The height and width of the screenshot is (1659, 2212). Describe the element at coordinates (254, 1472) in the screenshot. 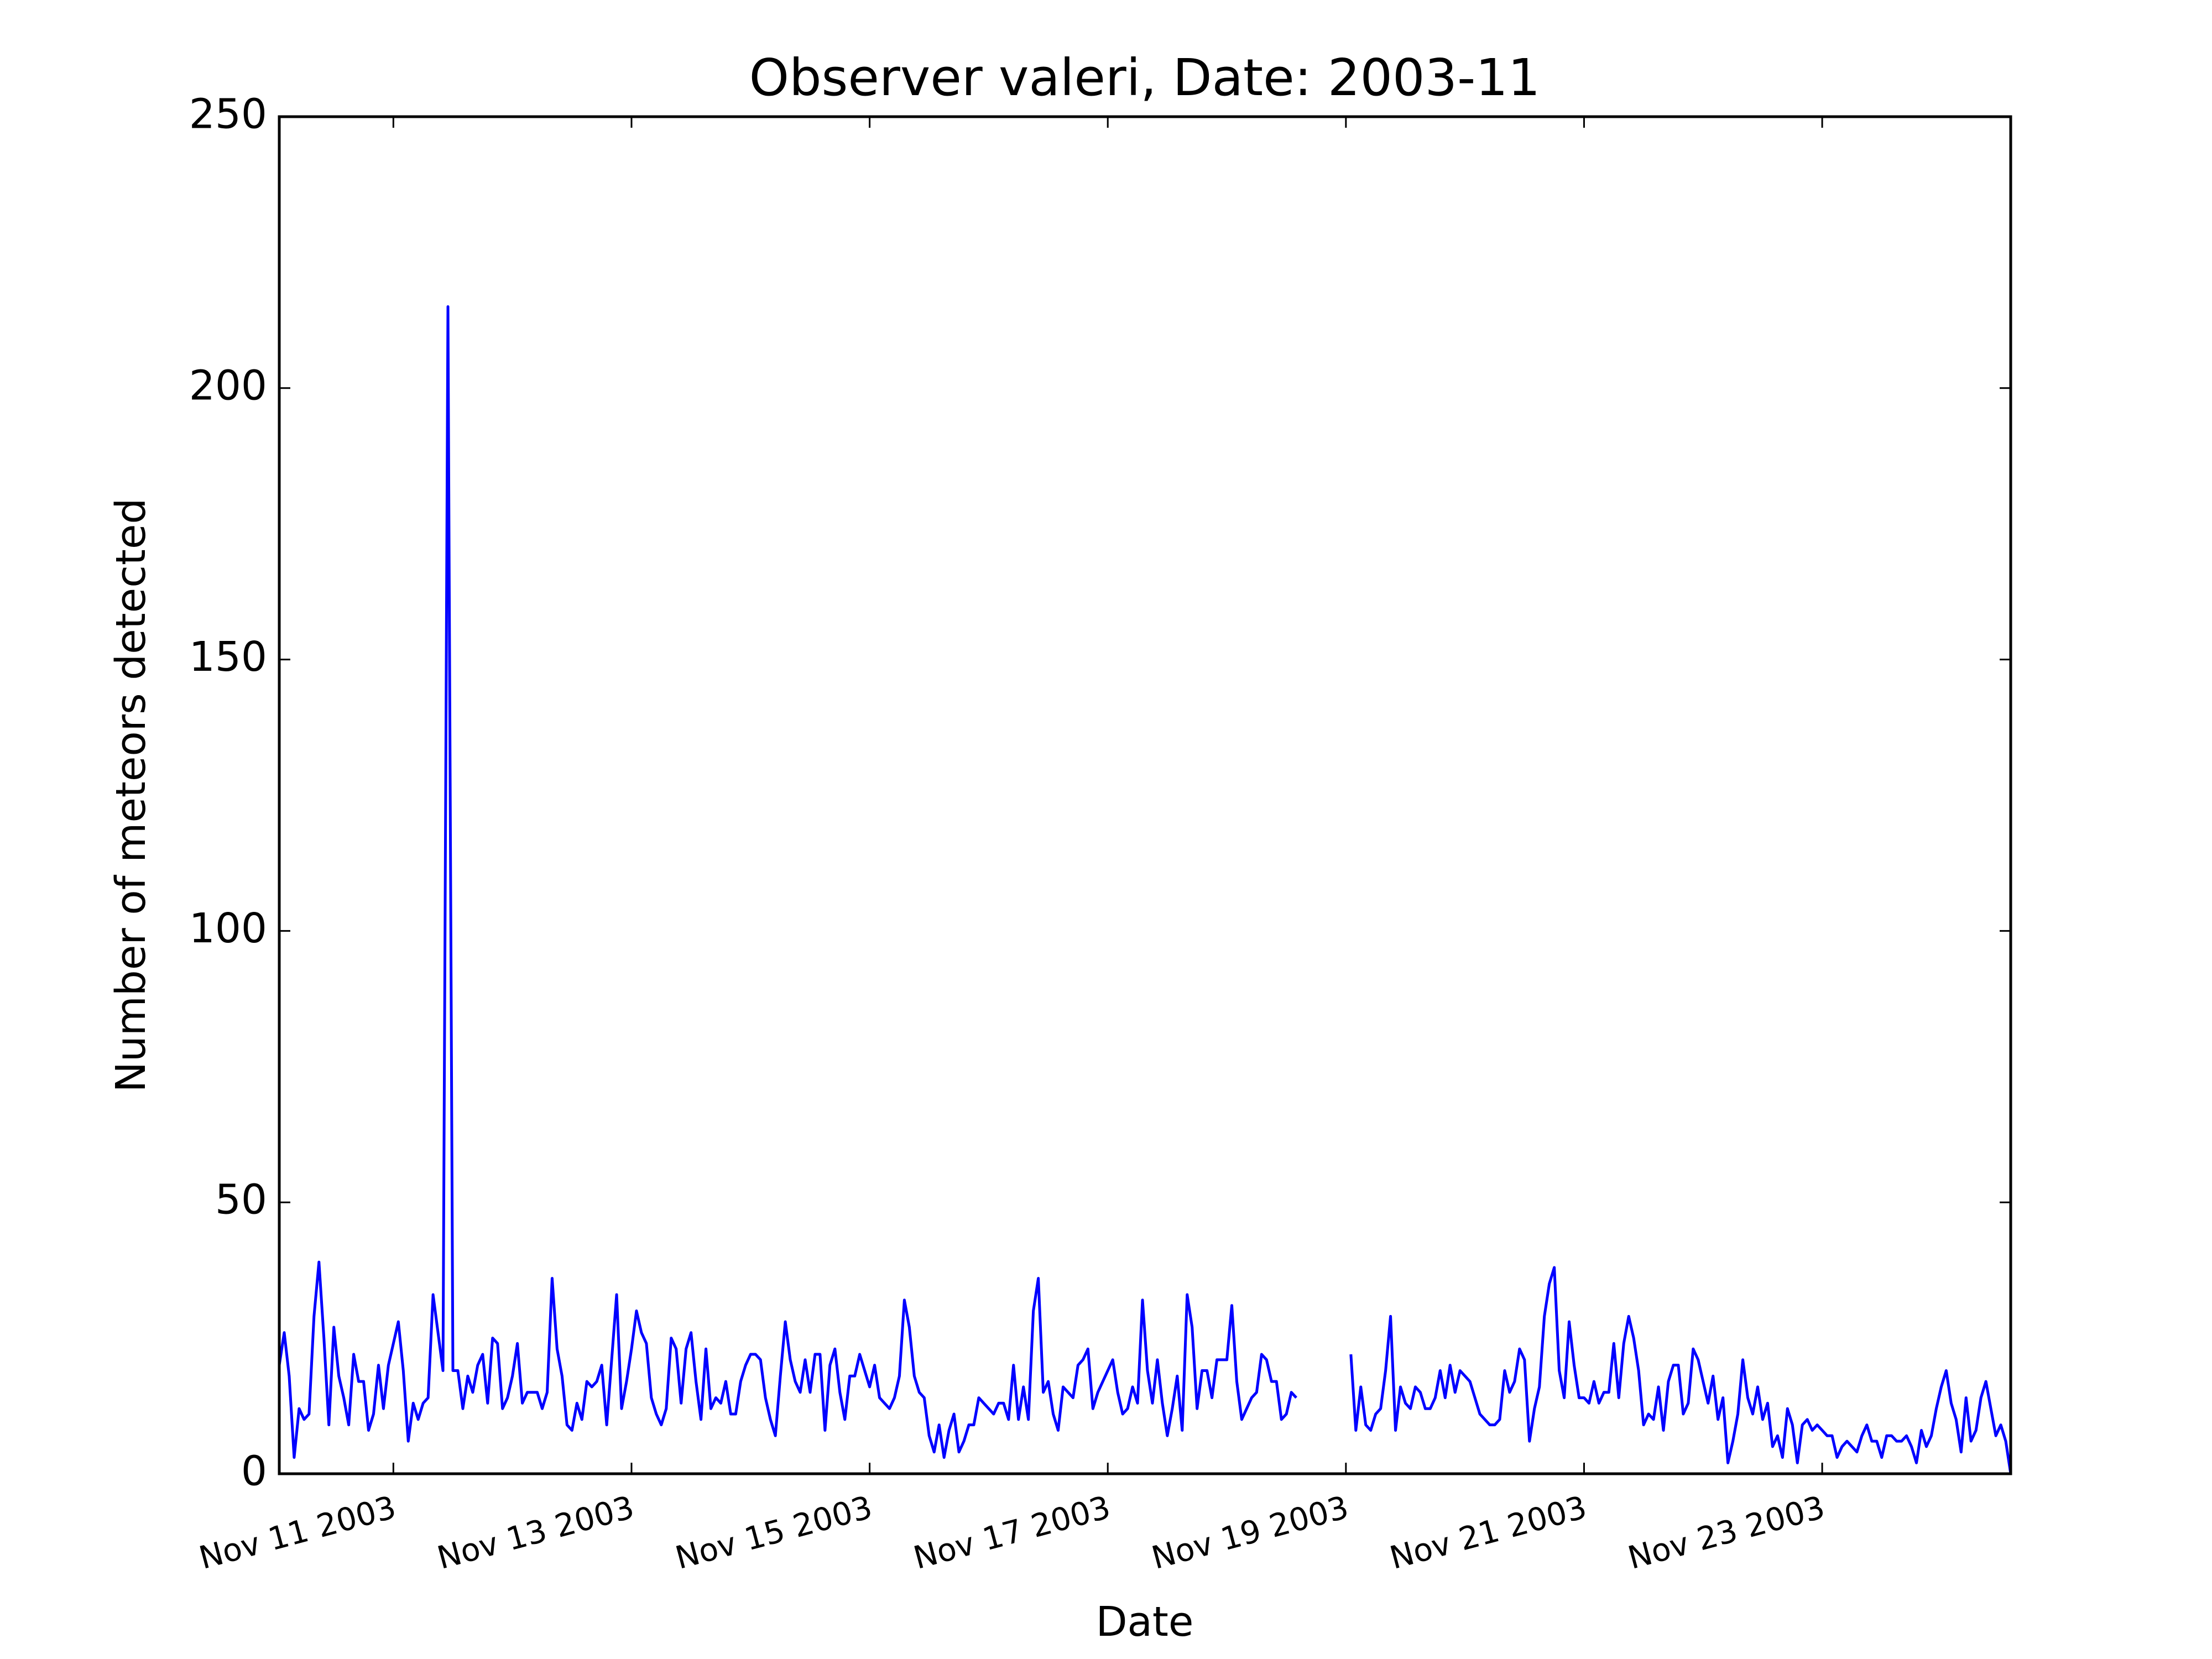

I see `y-tick-label: 0` at that location.